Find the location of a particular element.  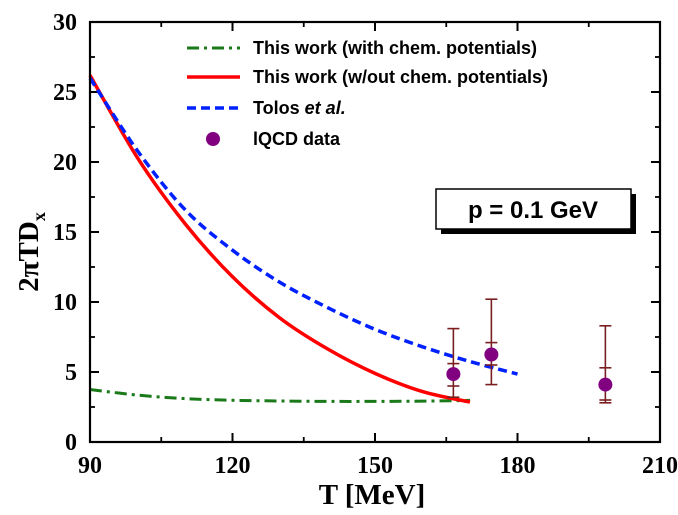

momentum-annotation: p = 0.1 GeV is located at coordinates (535, 211).